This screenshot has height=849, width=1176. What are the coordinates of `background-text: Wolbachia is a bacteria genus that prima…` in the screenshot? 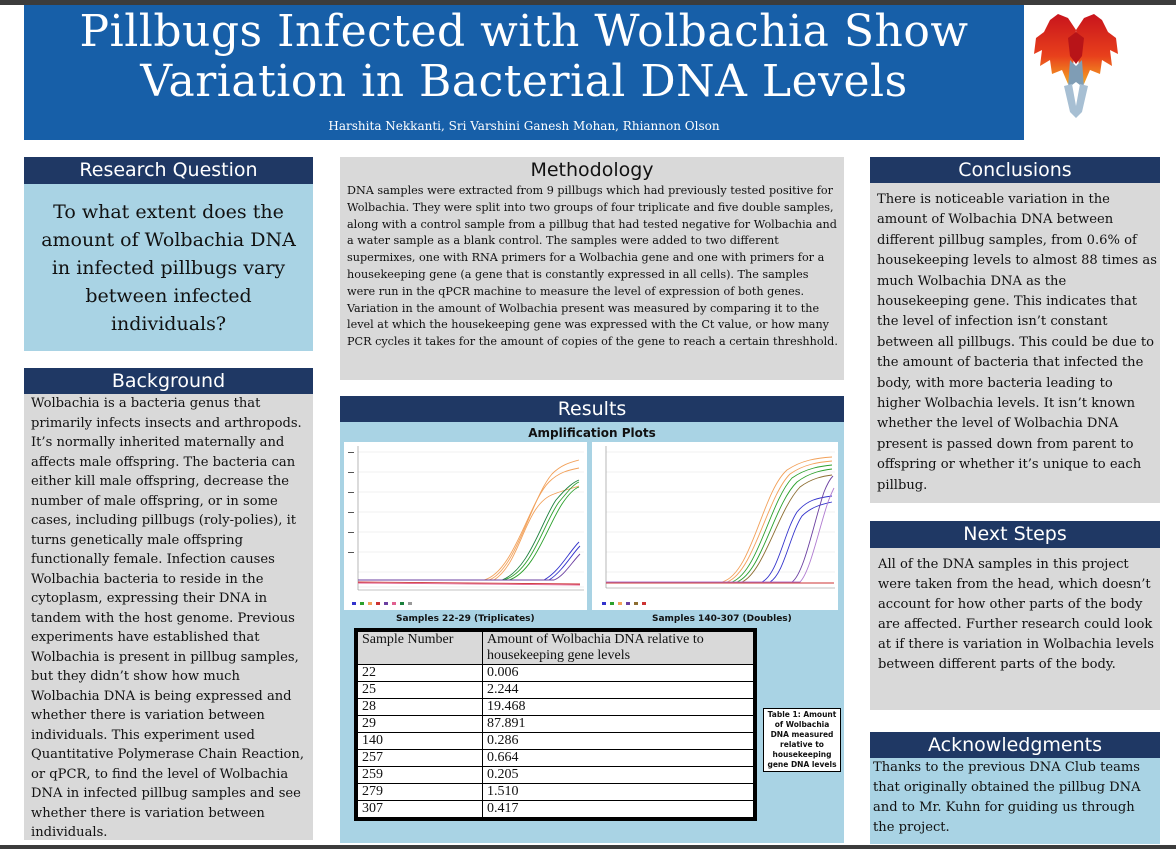 It's located at (168, 618).